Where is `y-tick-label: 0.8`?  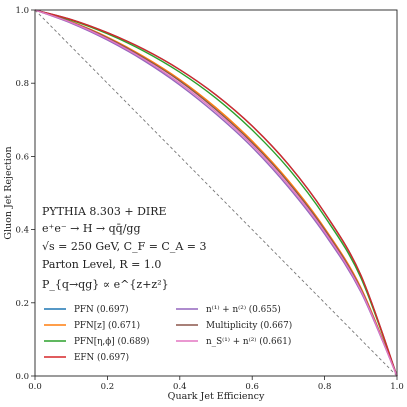
y-tick-label: 0.8 is located at coordinates (22, 84).